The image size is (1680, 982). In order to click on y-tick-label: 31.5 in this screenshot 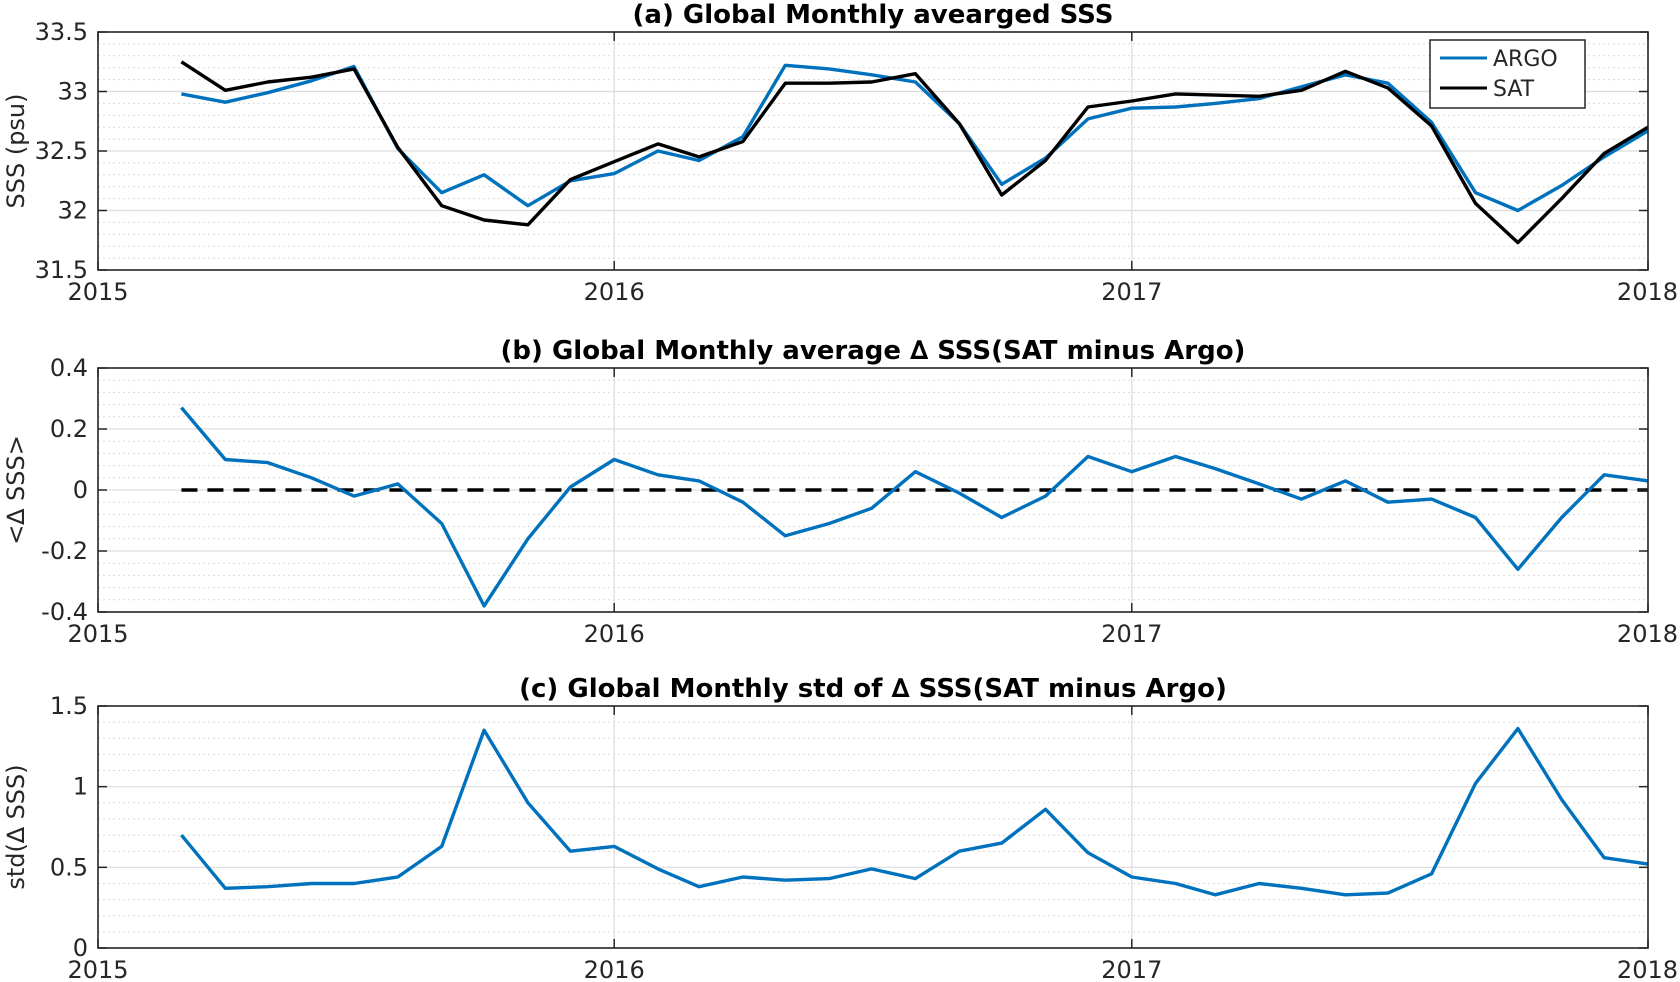, I will do `click(61, 270)`.